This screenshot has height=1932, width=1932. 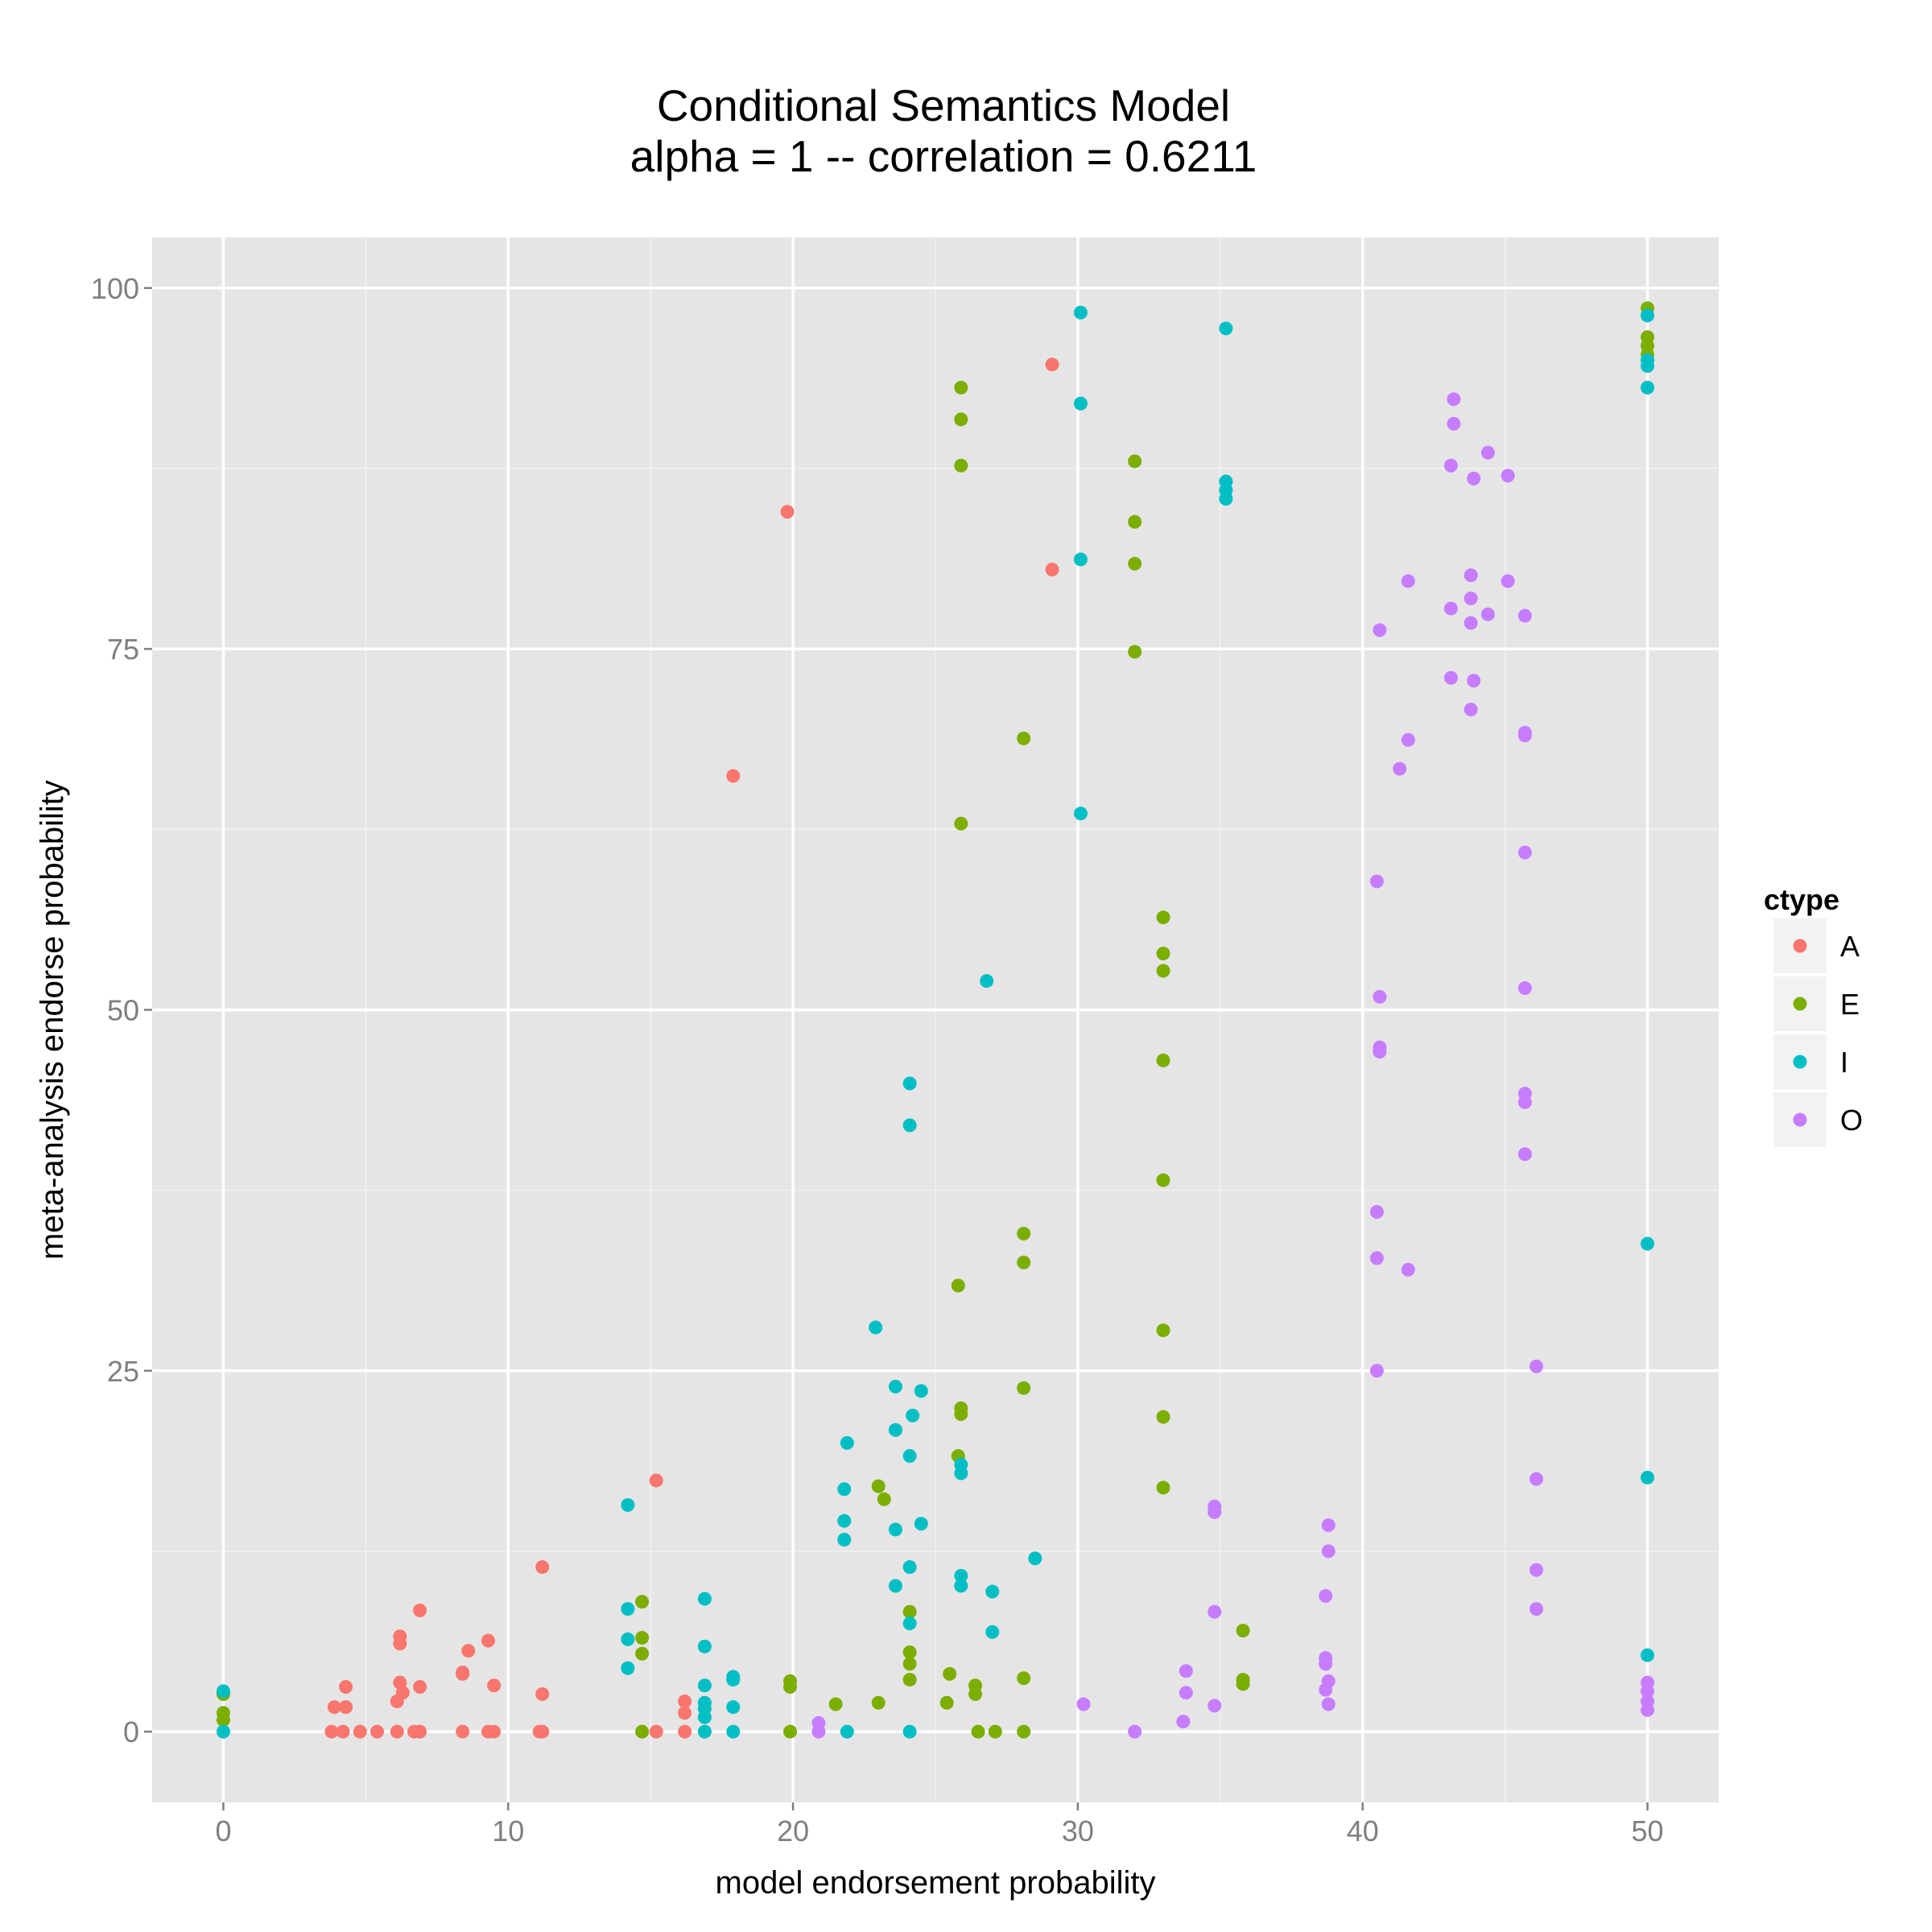 I want to click on x-tick-label: 0, so click(x=223, y=1830).